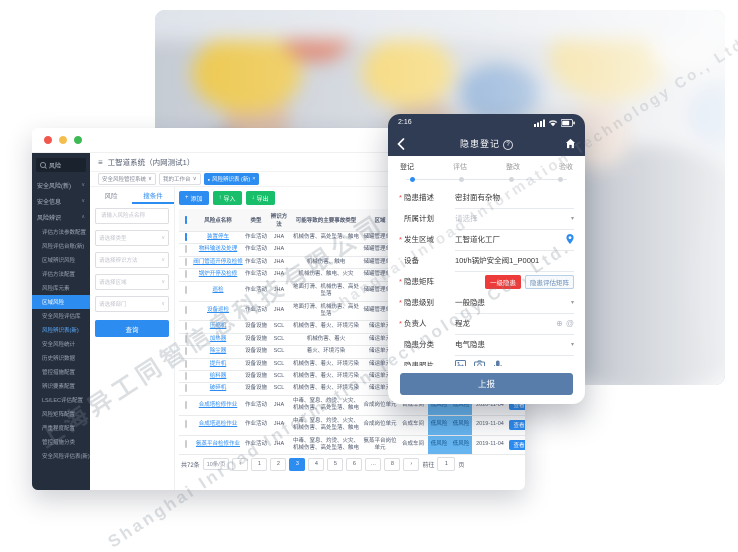 Image resolution: width=738 pixels, height=552 pixels. What do you see at coordinates (59, 345) in the screenshot?
I see `sidebar-item: 安全风险统计` at bounding box center [59, 345].